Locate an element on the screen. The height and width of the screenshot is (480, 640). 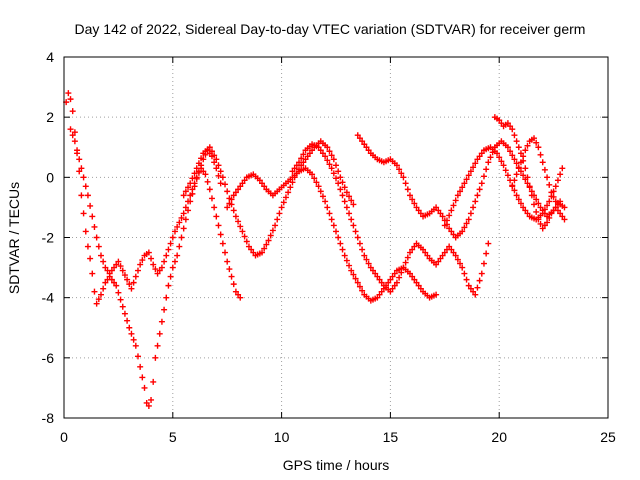
y-tick-label: -8 is located at coordinates (48, 418).